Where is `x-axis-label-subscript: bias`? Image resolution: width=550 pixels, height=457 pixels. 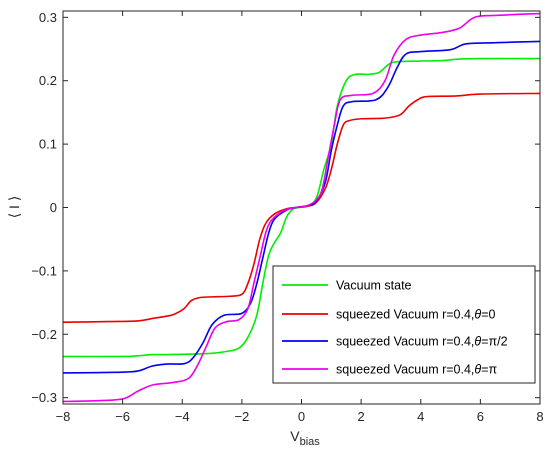
x-axis-label-subscript: bias is located at coordinates (310, 442).